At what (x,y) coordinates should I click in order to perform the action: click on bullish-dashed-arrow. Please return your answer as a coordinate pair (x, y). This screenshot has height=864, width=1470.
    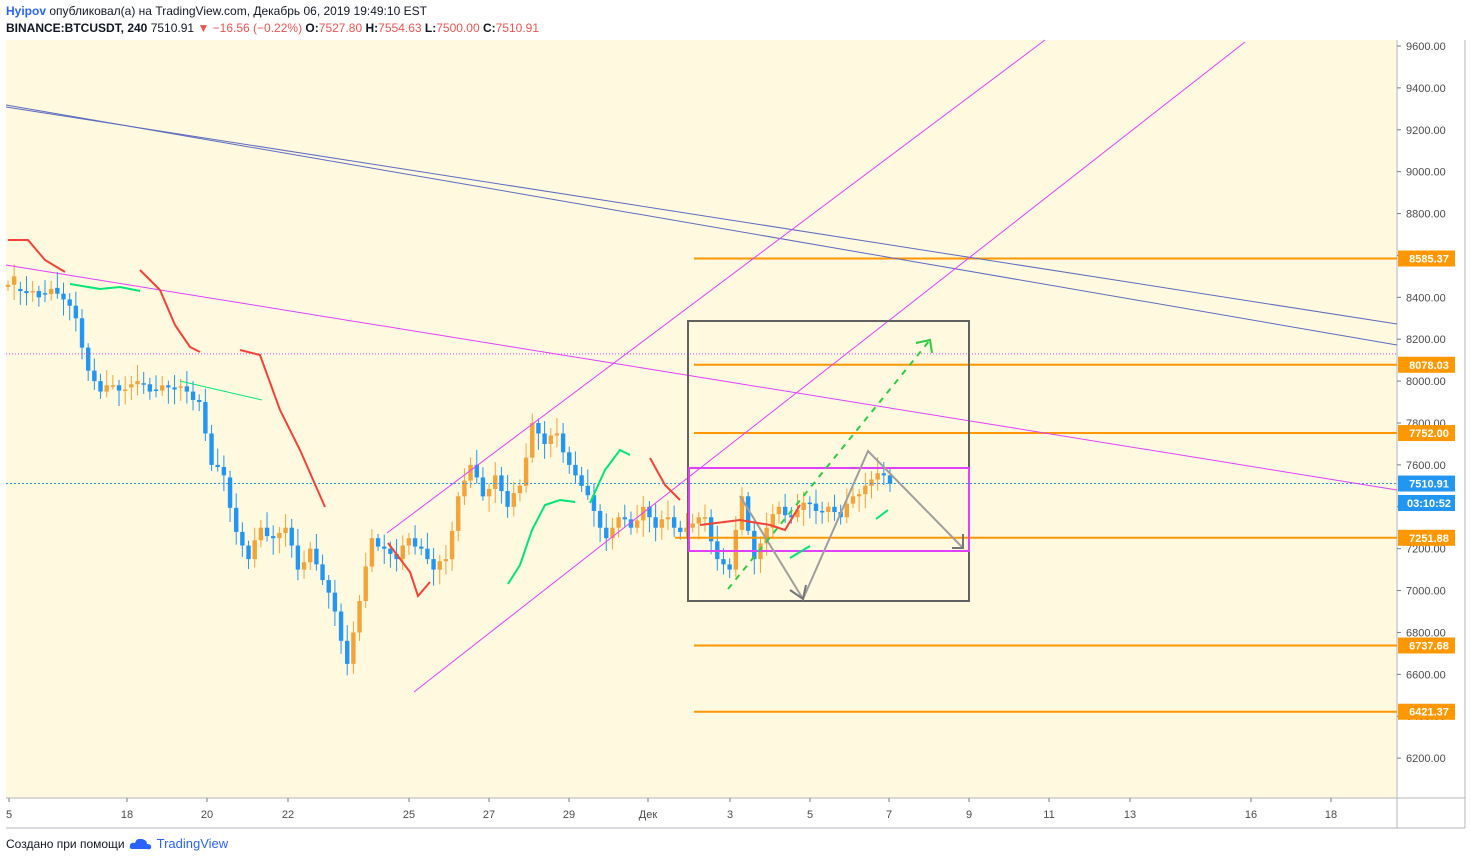
    Looking at the image, I should click on (829, 464).